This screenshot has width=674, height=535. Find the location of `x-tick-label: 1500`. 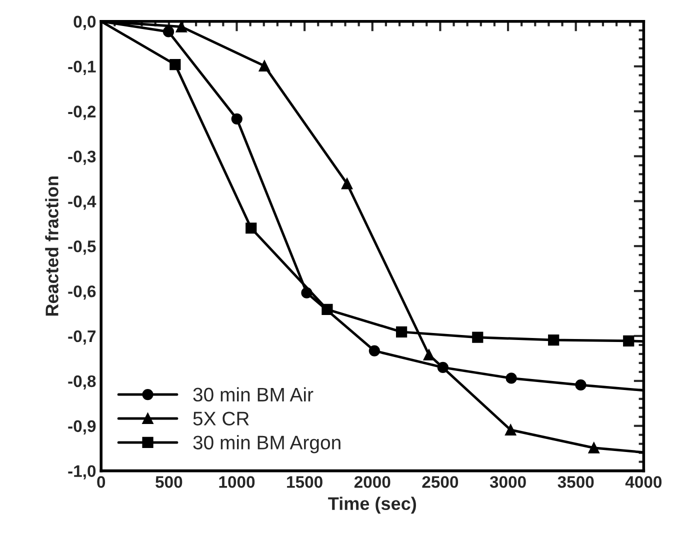

x-tick-label: 1500 is located at coordinates (304, 482).